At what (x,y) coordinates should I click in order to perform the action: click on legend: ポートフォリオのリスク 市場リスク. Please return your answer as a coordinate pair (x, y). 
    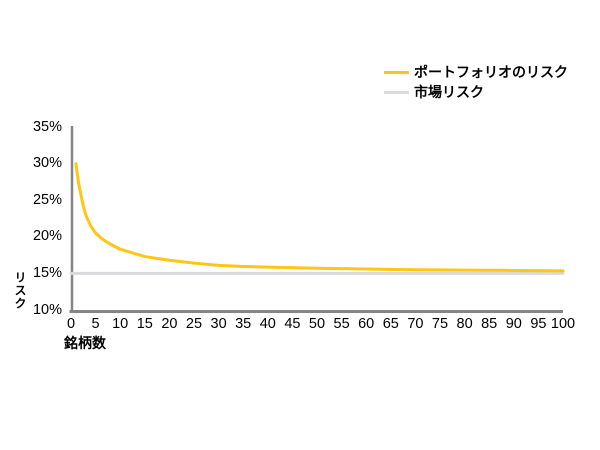
    Looking at the image, I should click on (476, 82).